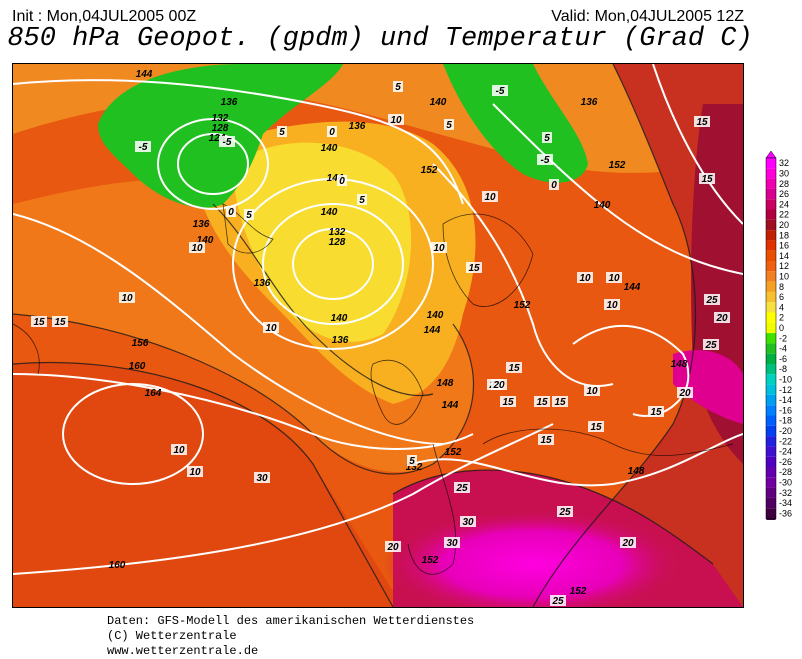 The image size is (802, 659). Describe the element at coordinates (784, 276) in the screenshot. I see `legend-label: 10` at that location.